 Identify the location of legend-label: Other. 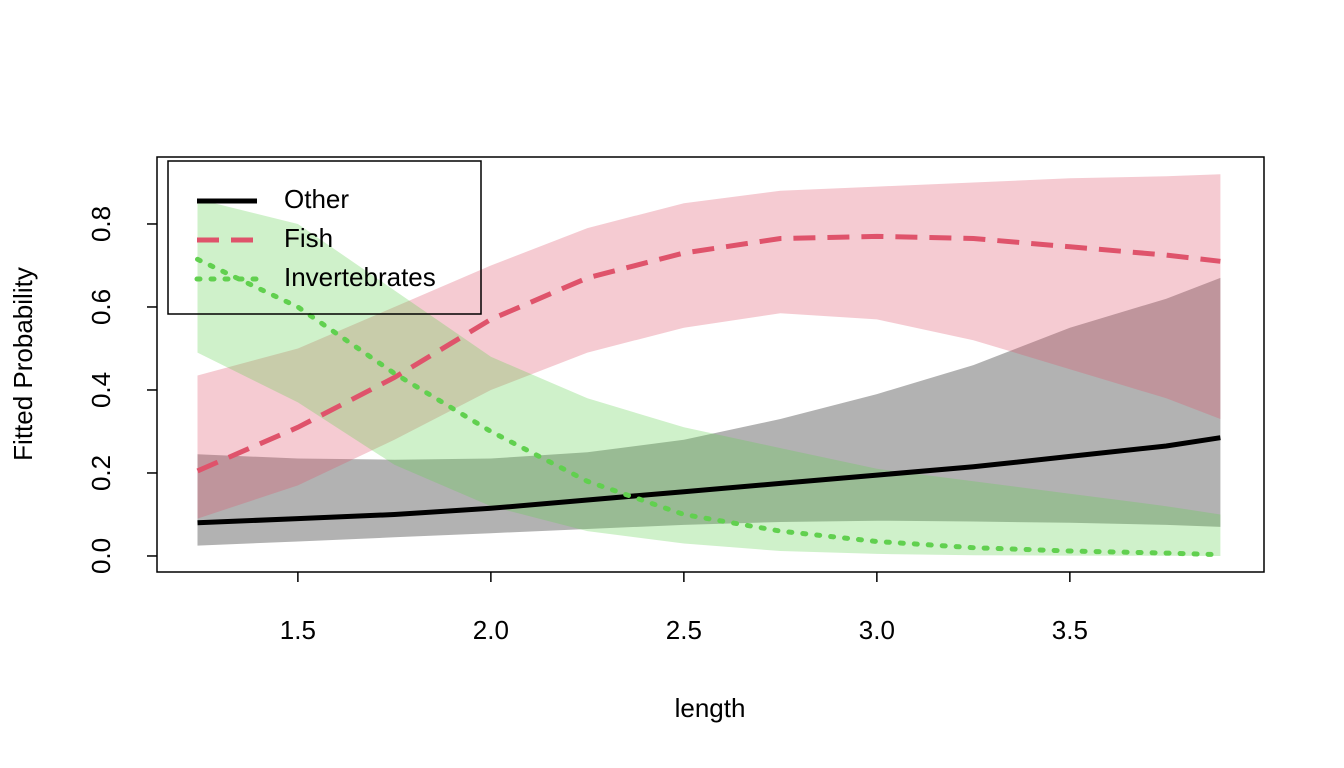
(316, 199).